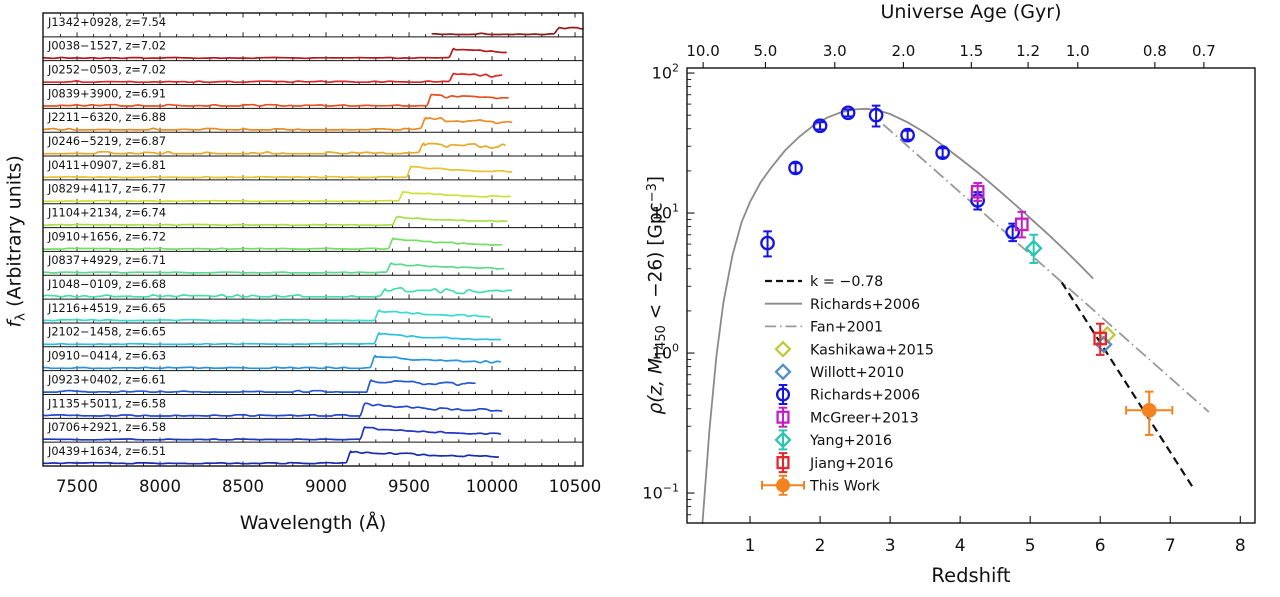 The image size is (1280, 597). What do you see at coordinates (271, 457) in the screenshot?
I see `spectrum-line-J0439+1634` at bounding box center [271, 457].